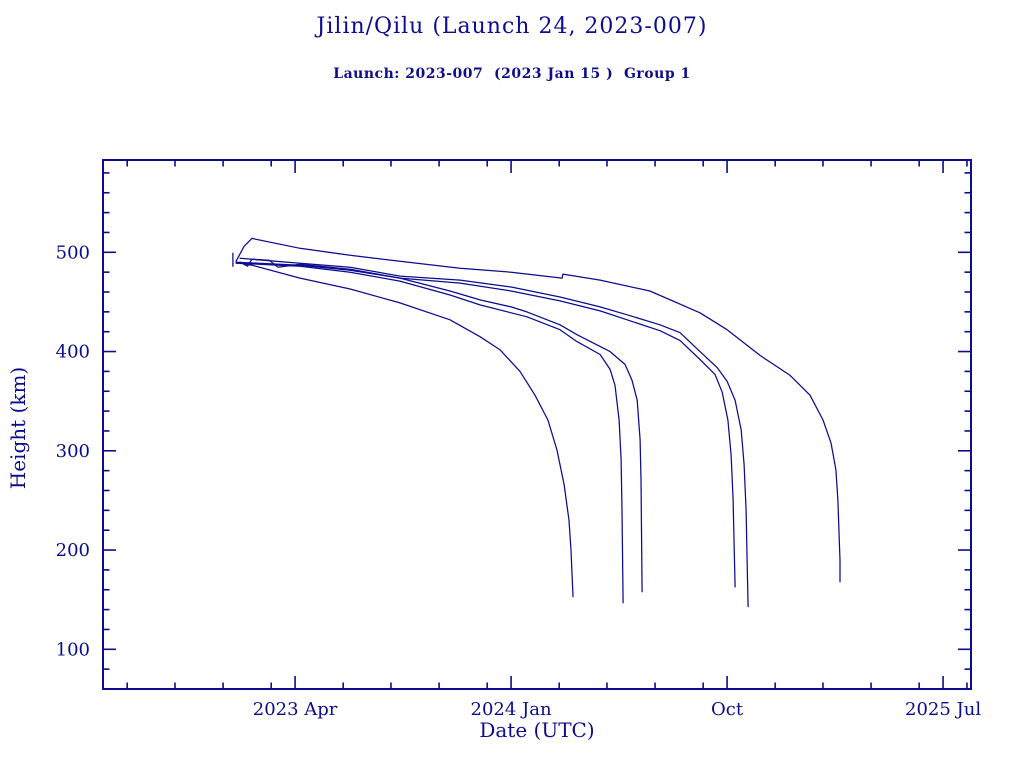 This screenshot has height=768, width=1024. What do you see at coordinates (73, 252) in the screenshot?
I see `y-tick-label: 500` at bounding box center [73, 252].